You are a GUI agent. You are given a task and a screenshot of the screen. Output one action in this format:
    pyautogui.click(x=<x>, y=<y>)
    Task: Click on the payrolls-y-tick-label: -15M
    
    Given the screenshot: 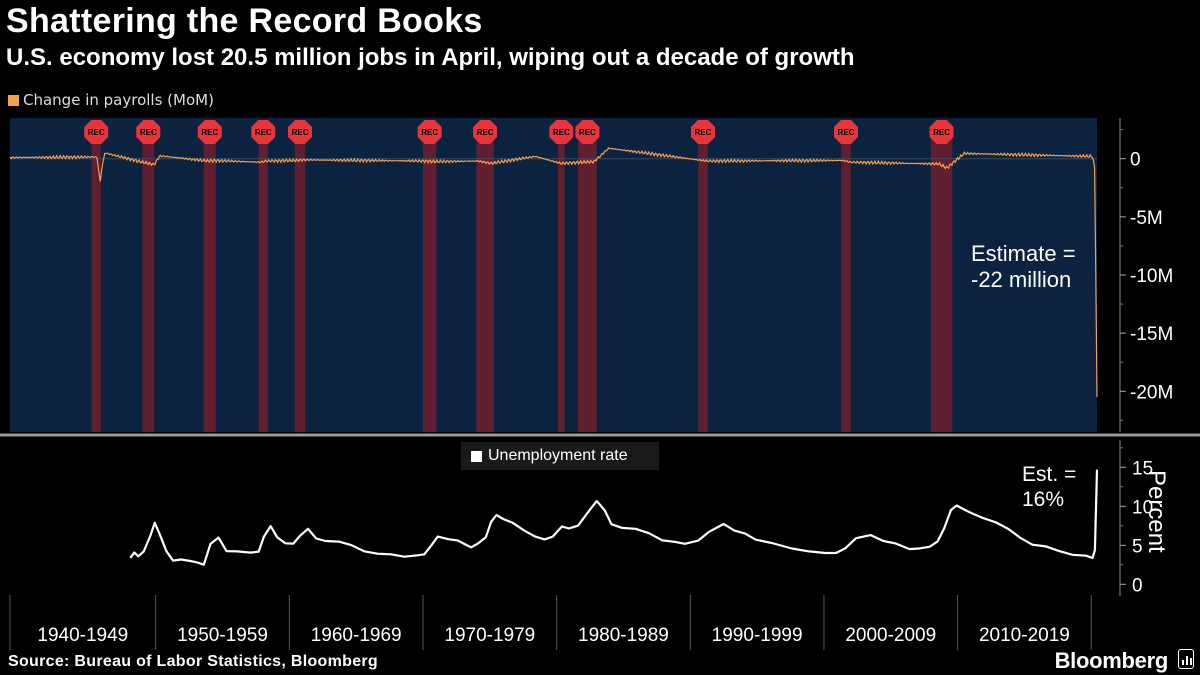 What is the action you would take?
    pyautogui.click(x=1151, y=334)
    